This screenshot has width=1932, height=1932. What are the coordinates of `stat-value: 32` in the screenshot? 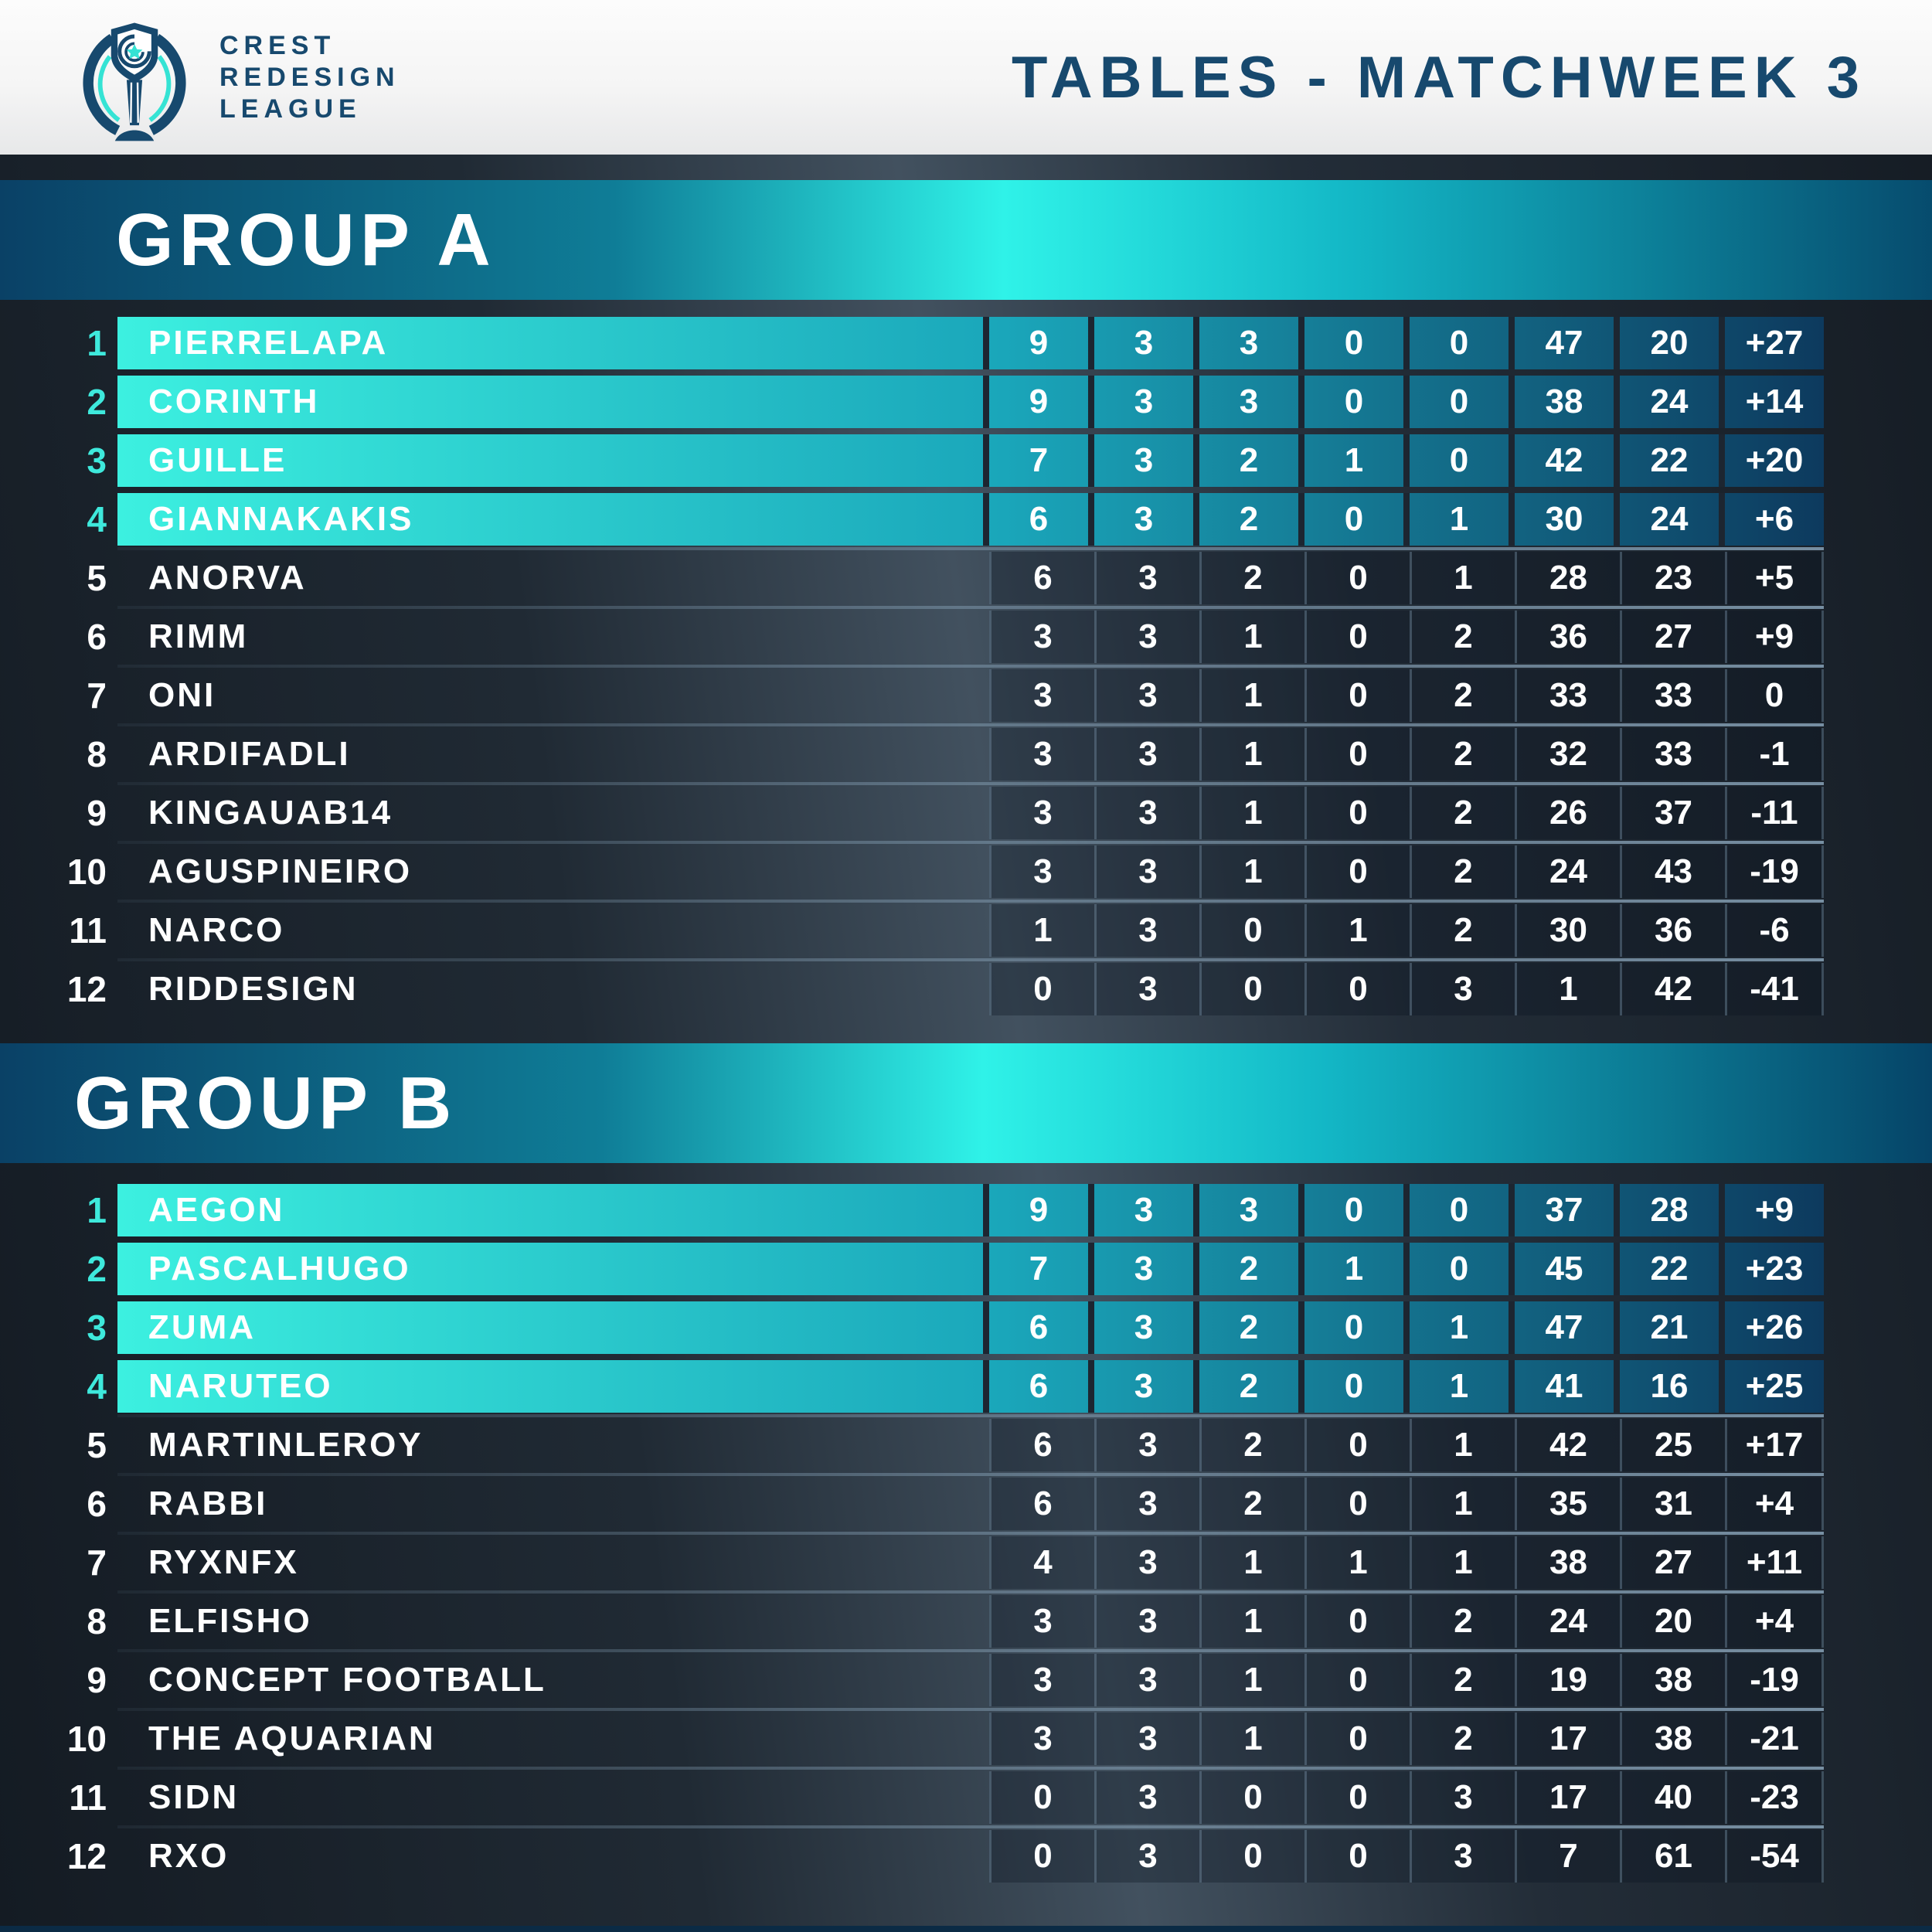 It's located at (1568, 755).